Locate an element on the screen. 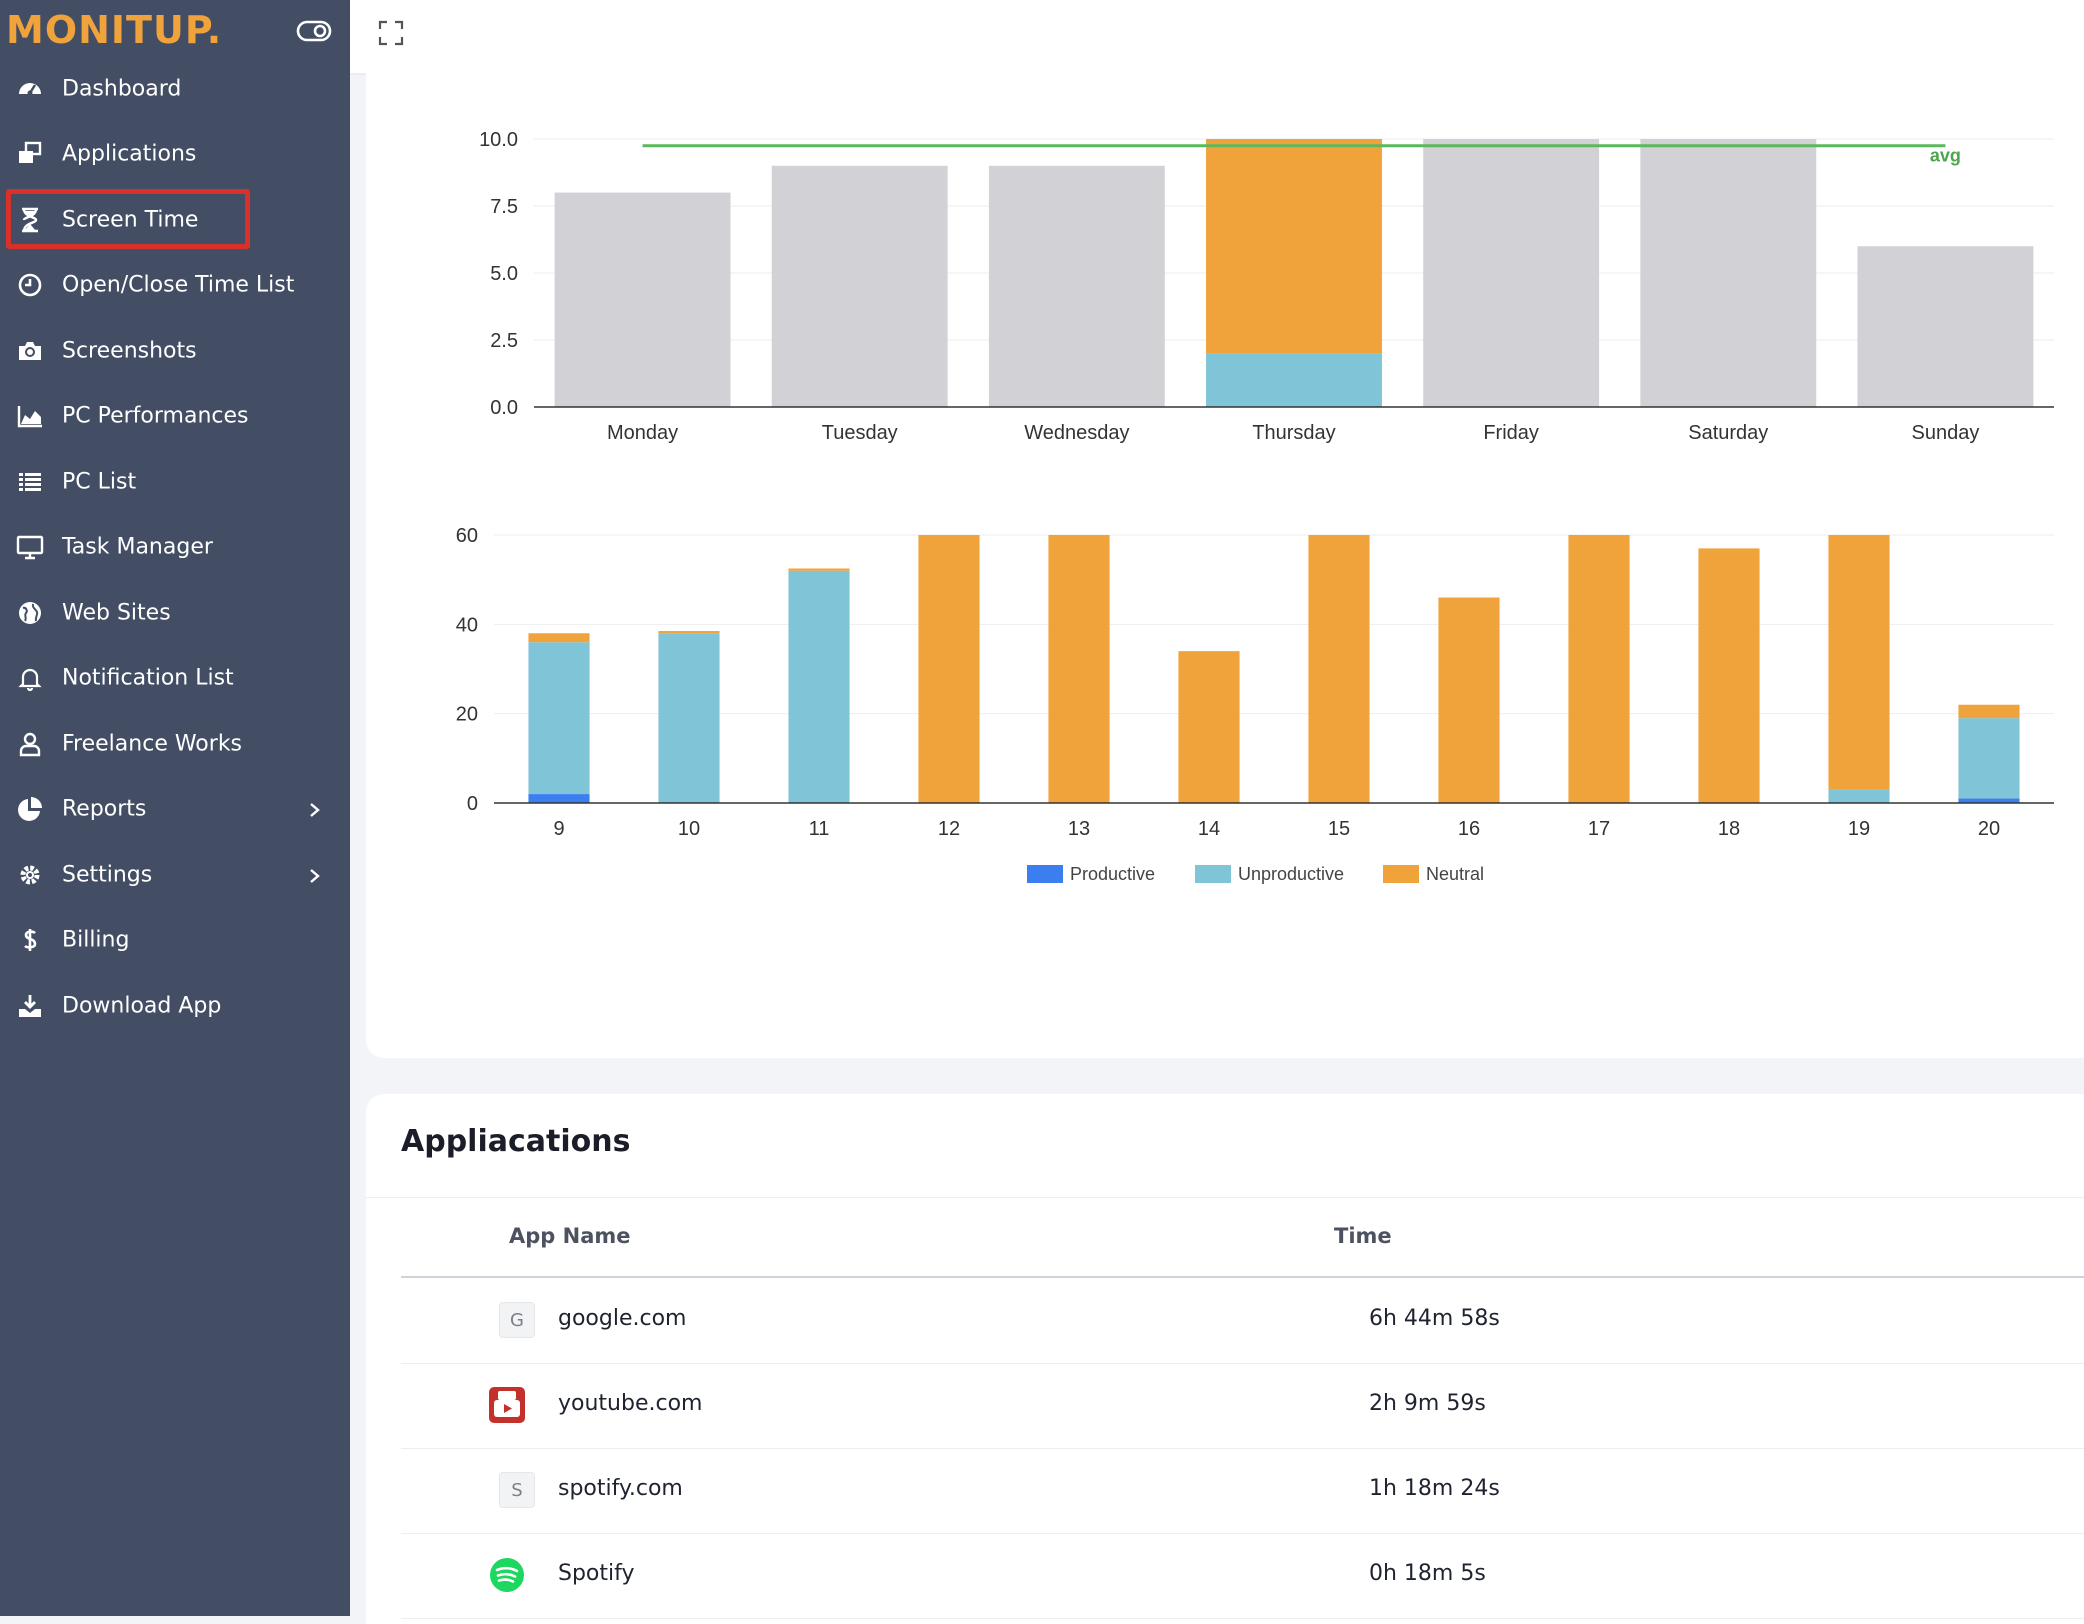  sidebar-item-label: Dashboard is located at coordinates (122, 89).